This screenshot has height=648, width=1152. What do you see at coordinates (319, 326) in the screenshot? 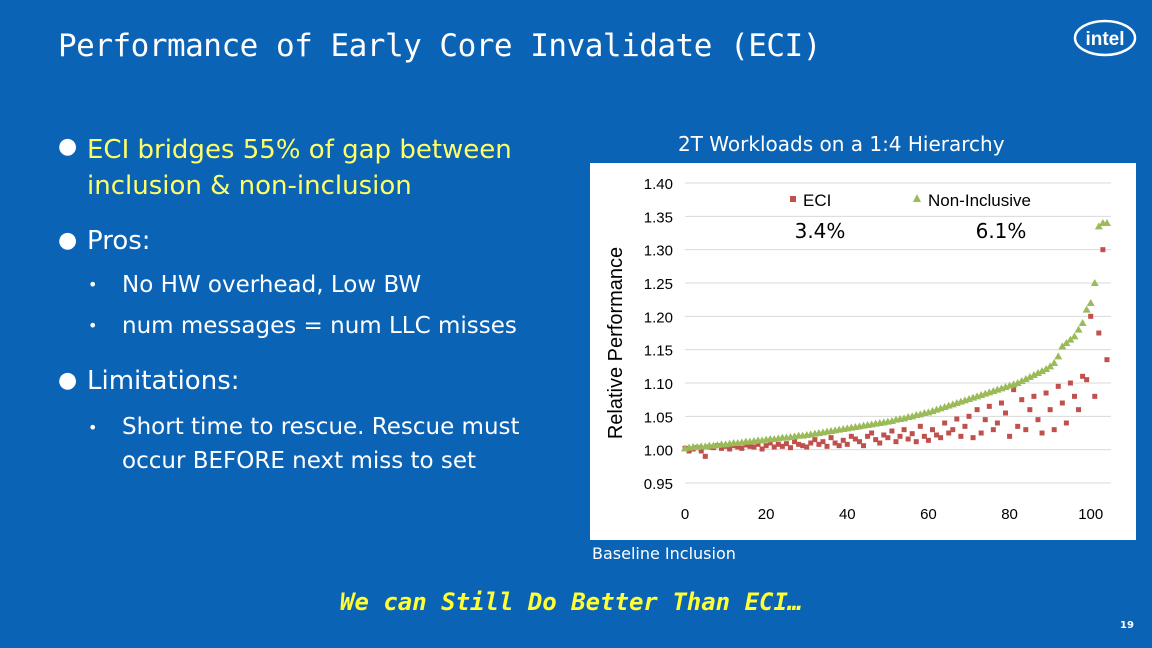
I see `pros-item-2: num messages = num LLC misses` at bounding box center [319, 326].